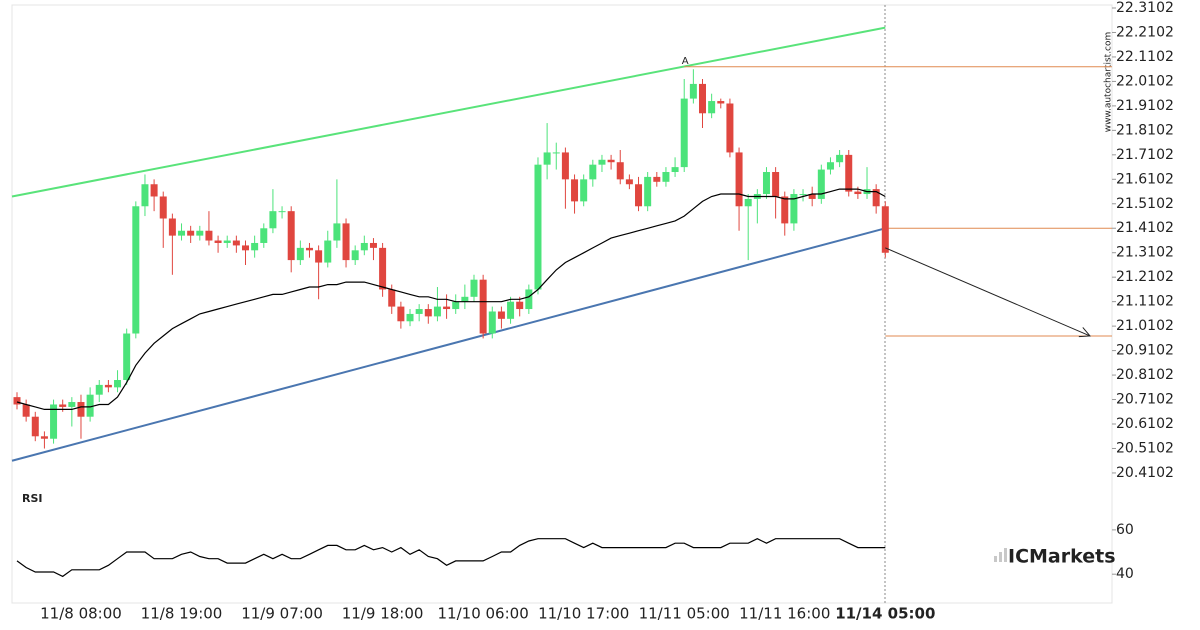  Describe the element at coordinates (1145, 8) in the screenshot. I see `y-tick-label: 22.3102` at that location.